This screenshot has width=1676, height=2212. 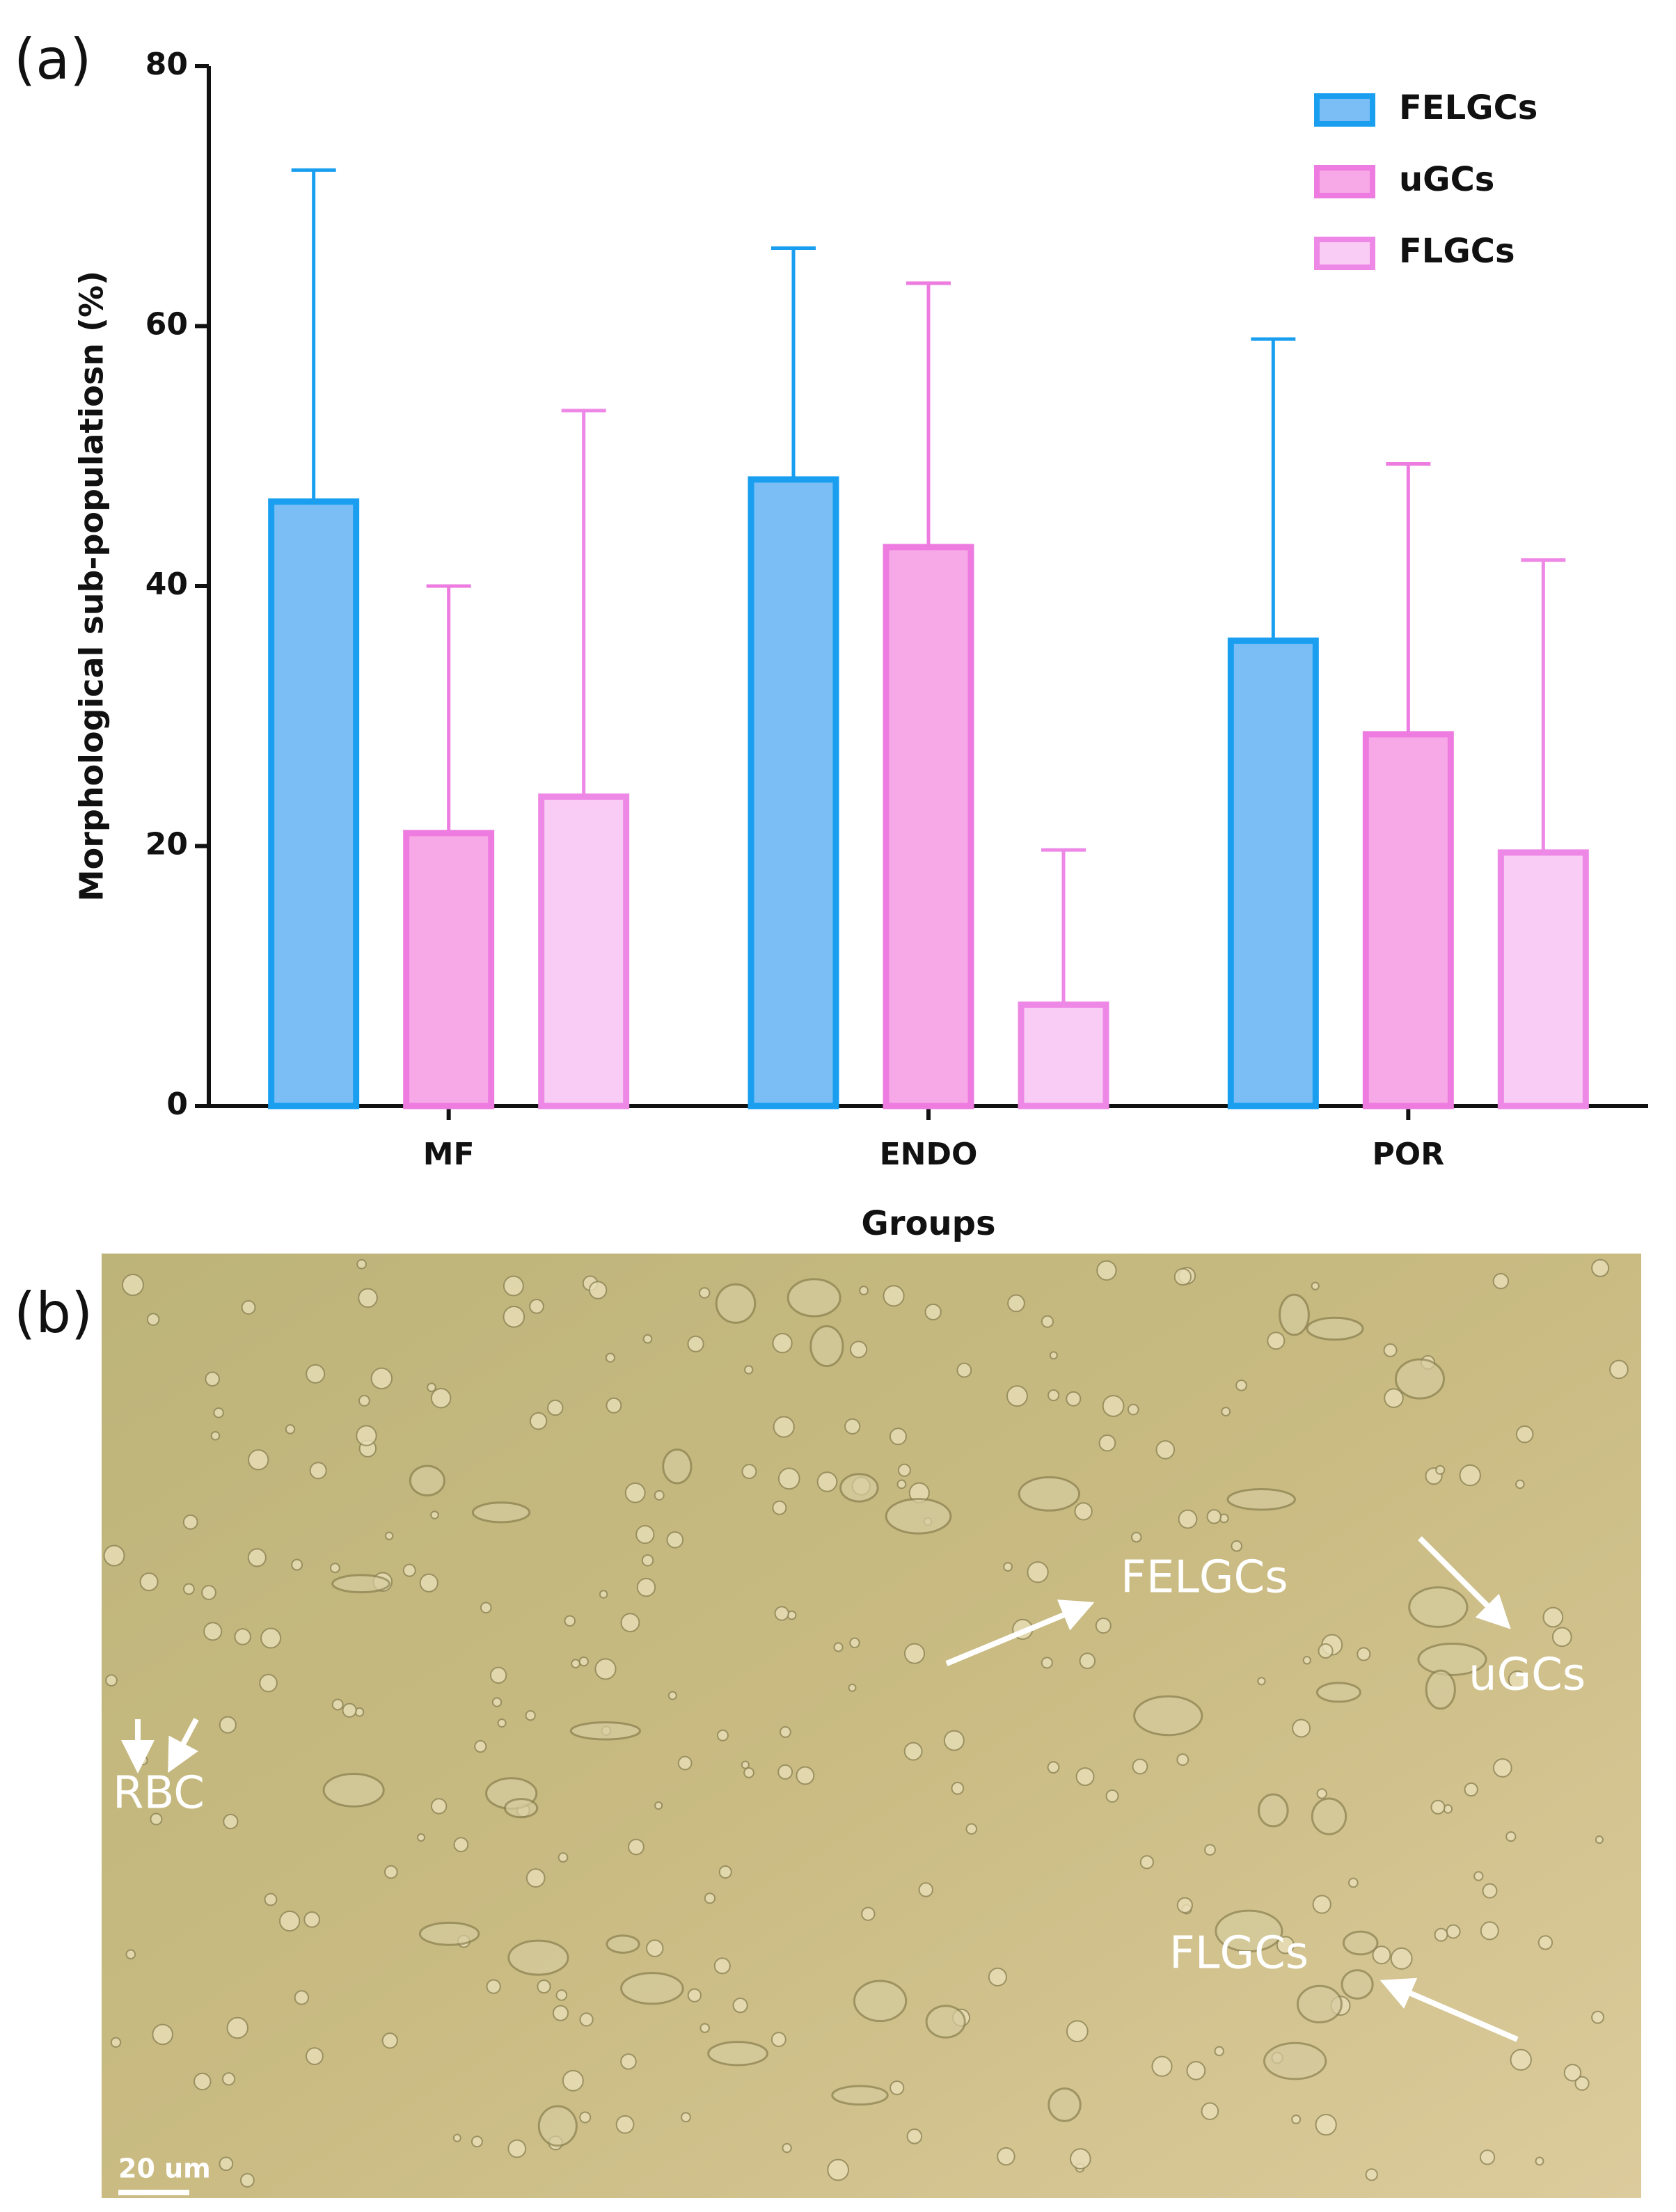 What do you see at coordinates (1344, 182) in the screenshot?
I see `legend-swatch` at bounding box center [1344, 182].